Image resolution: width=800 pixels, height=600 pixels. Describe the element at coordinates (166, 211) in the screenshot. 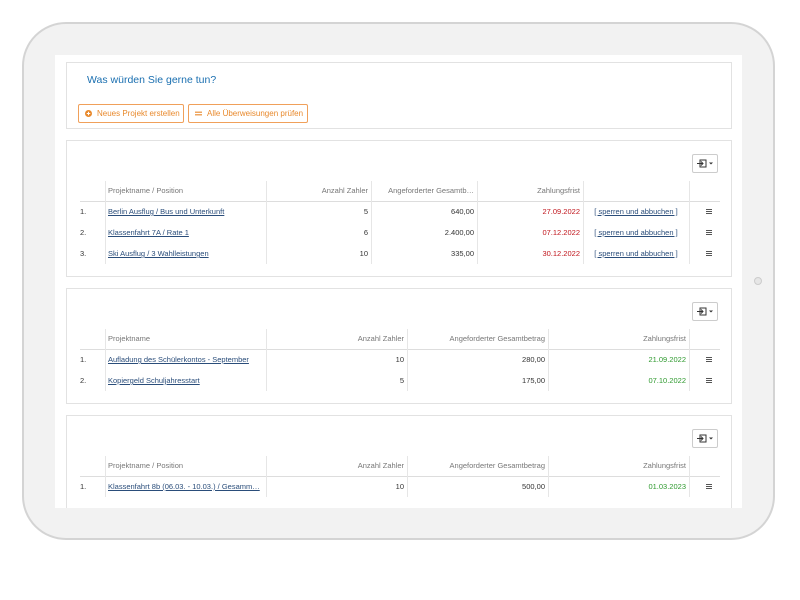

I see `project-link: Berlin Ausflug / Bus und Unterkunft` at that location.